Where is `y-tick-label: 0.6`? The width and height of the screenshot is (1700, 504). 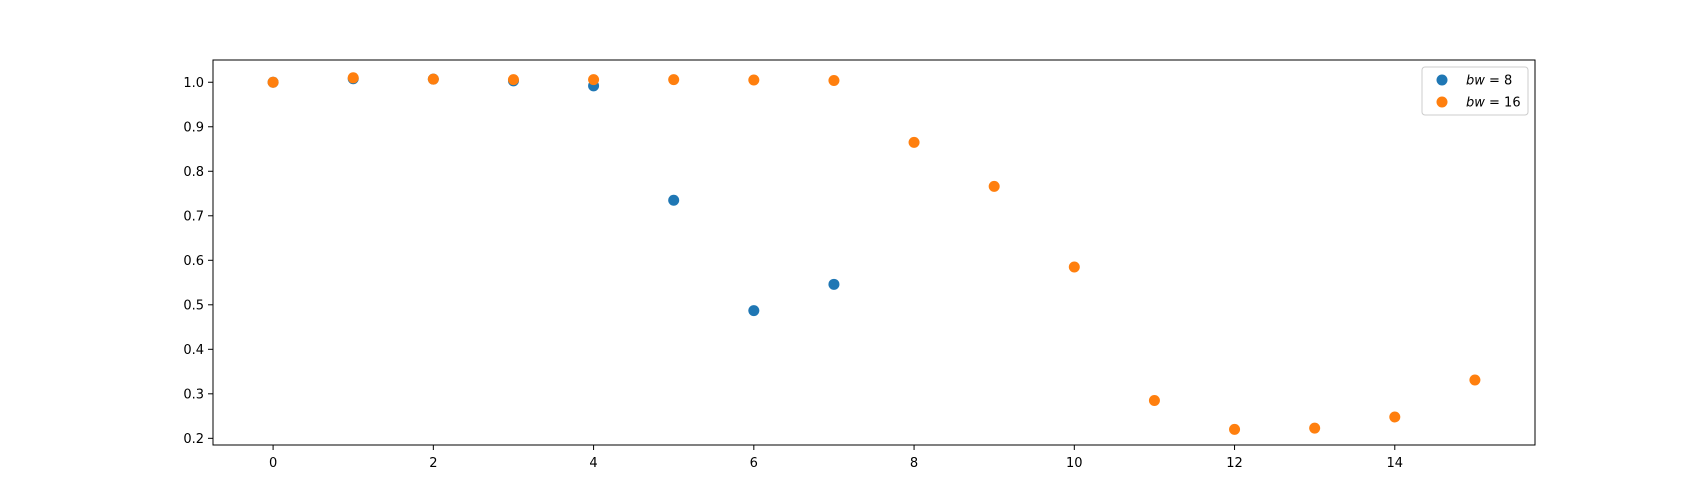
y-tick-label: 0.6 is located at coordinates (193, 261).